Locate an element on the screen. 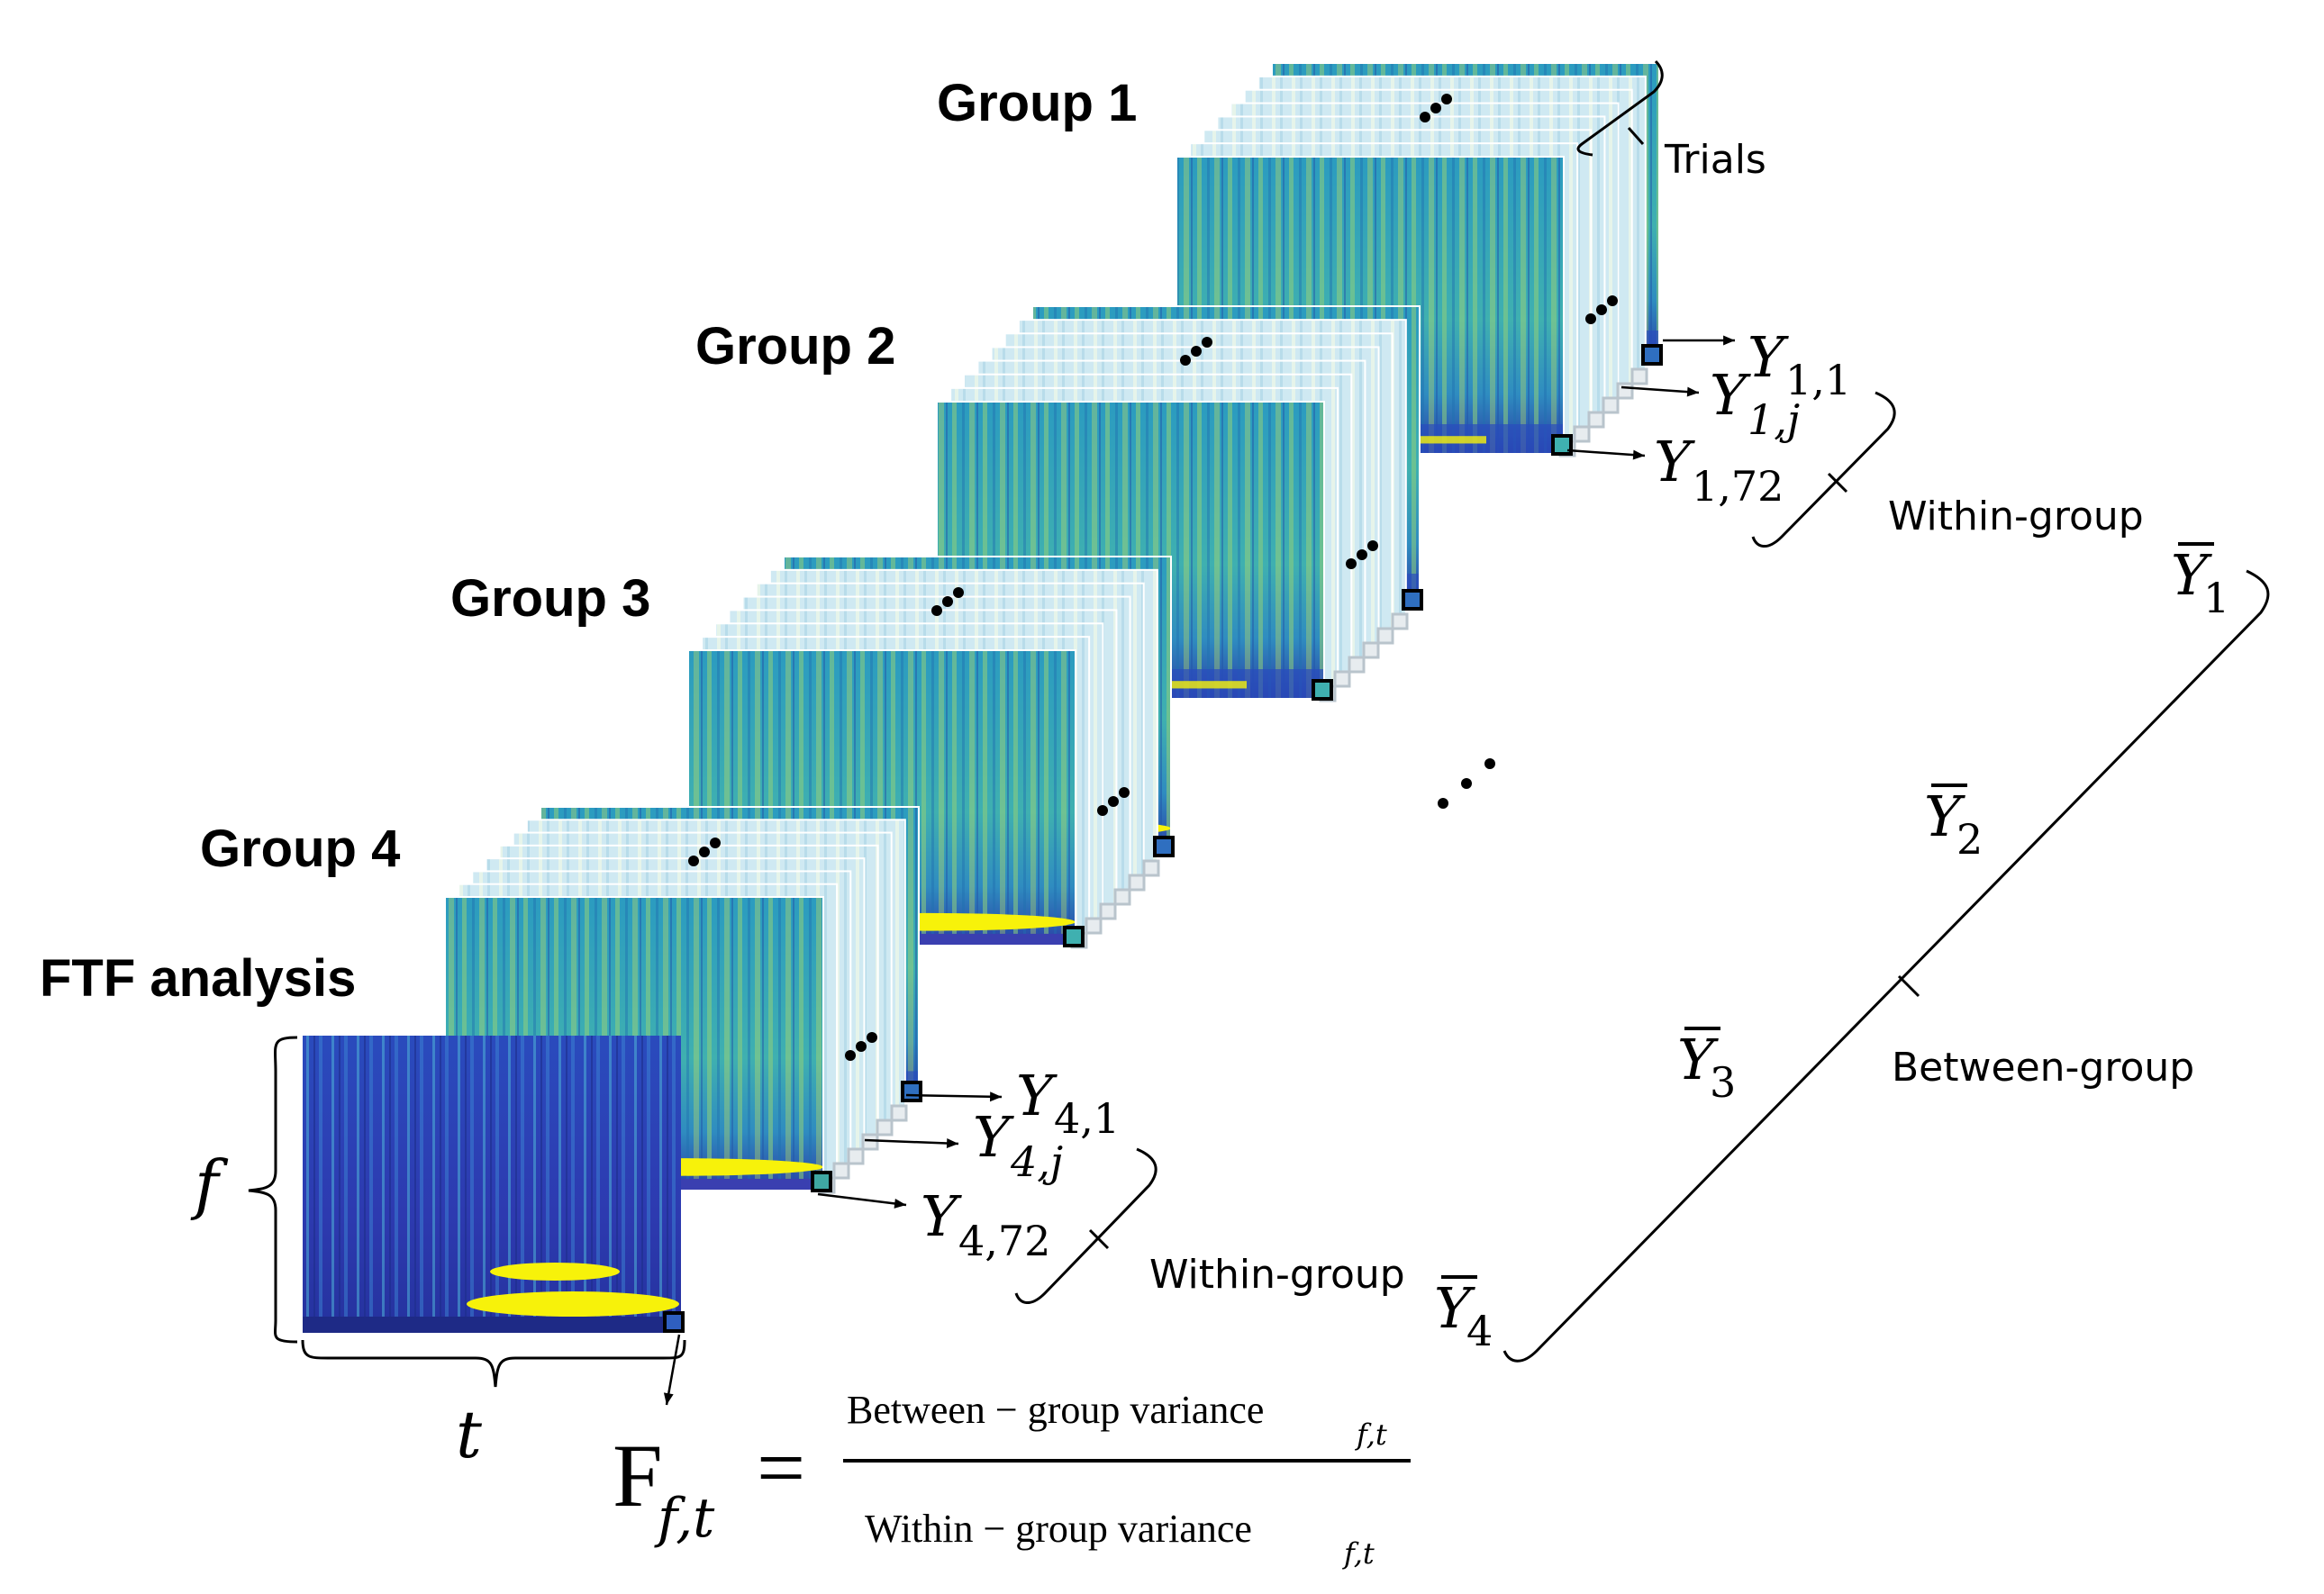 Image resolution: width=2324 pixels, height=1594 pixels. formula-numerator-sub: f,t is located at coordinates (1371, 1434).